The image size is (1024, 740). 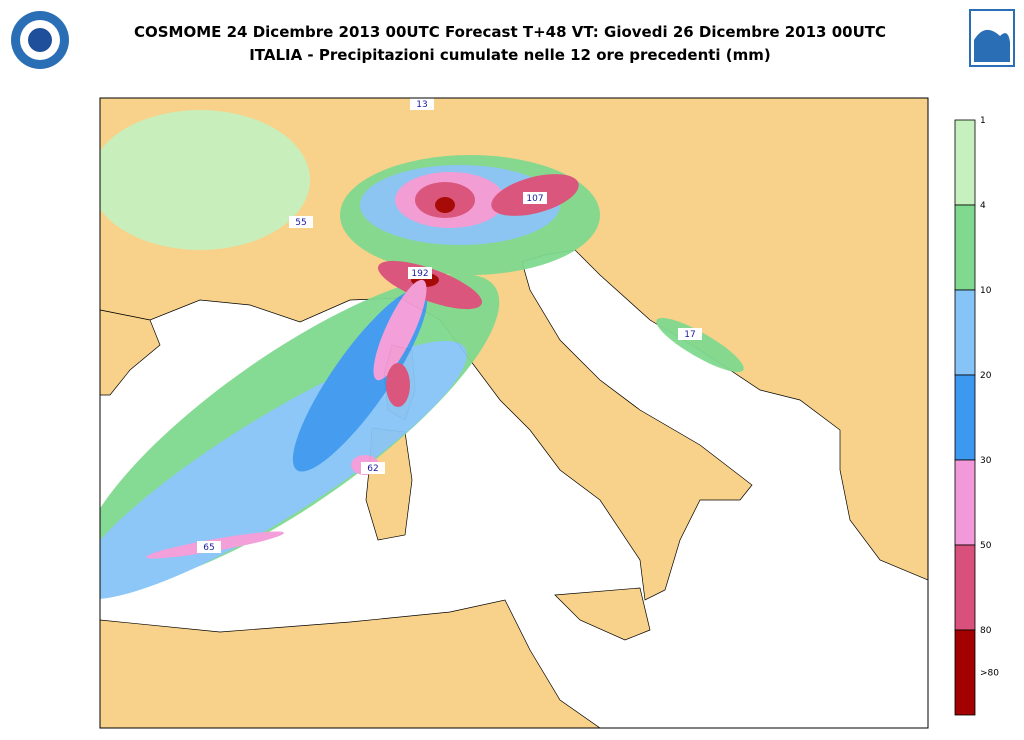 I want to click on max-label: 17, so click(x=689, y=335).